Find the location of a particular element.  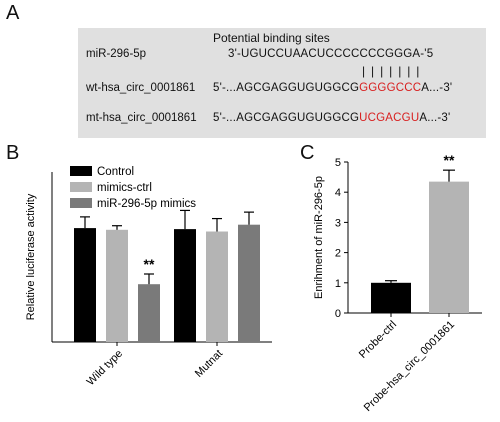

c-x-tick-label-probe-hsa-circ-0001861: Probe-hsa_circ_0001861 is located at coordinates (409, 366).